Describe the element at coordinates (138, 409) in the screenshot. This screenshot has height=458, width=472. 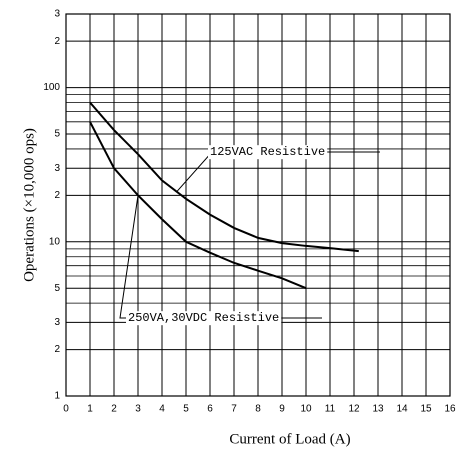
I see `x-tick-label: 3` at that location.